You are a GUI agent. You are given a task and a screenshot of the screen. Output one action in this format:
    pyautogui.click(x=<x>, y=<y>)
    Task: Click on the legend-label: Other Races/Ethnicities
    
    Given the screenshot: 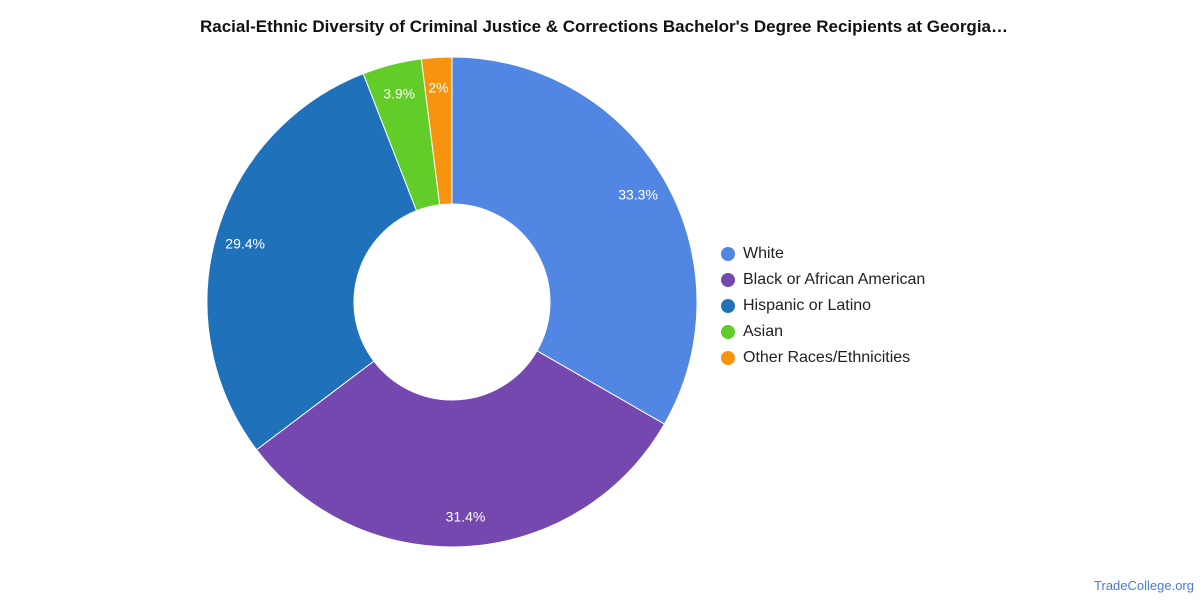 What is the action you would take?
    pyautogui.click(x=827, y=357)
    